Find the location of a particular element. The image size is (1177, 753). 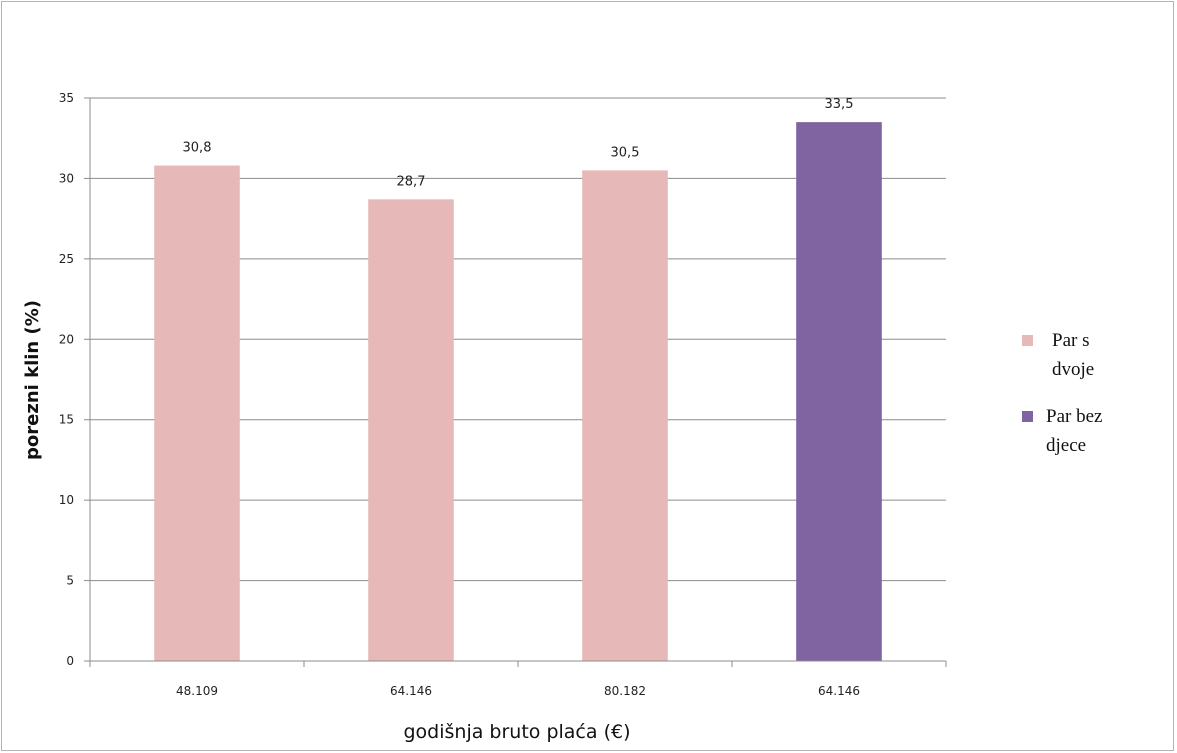

y-tick-label: 25 is located at coordinates (66, 259).